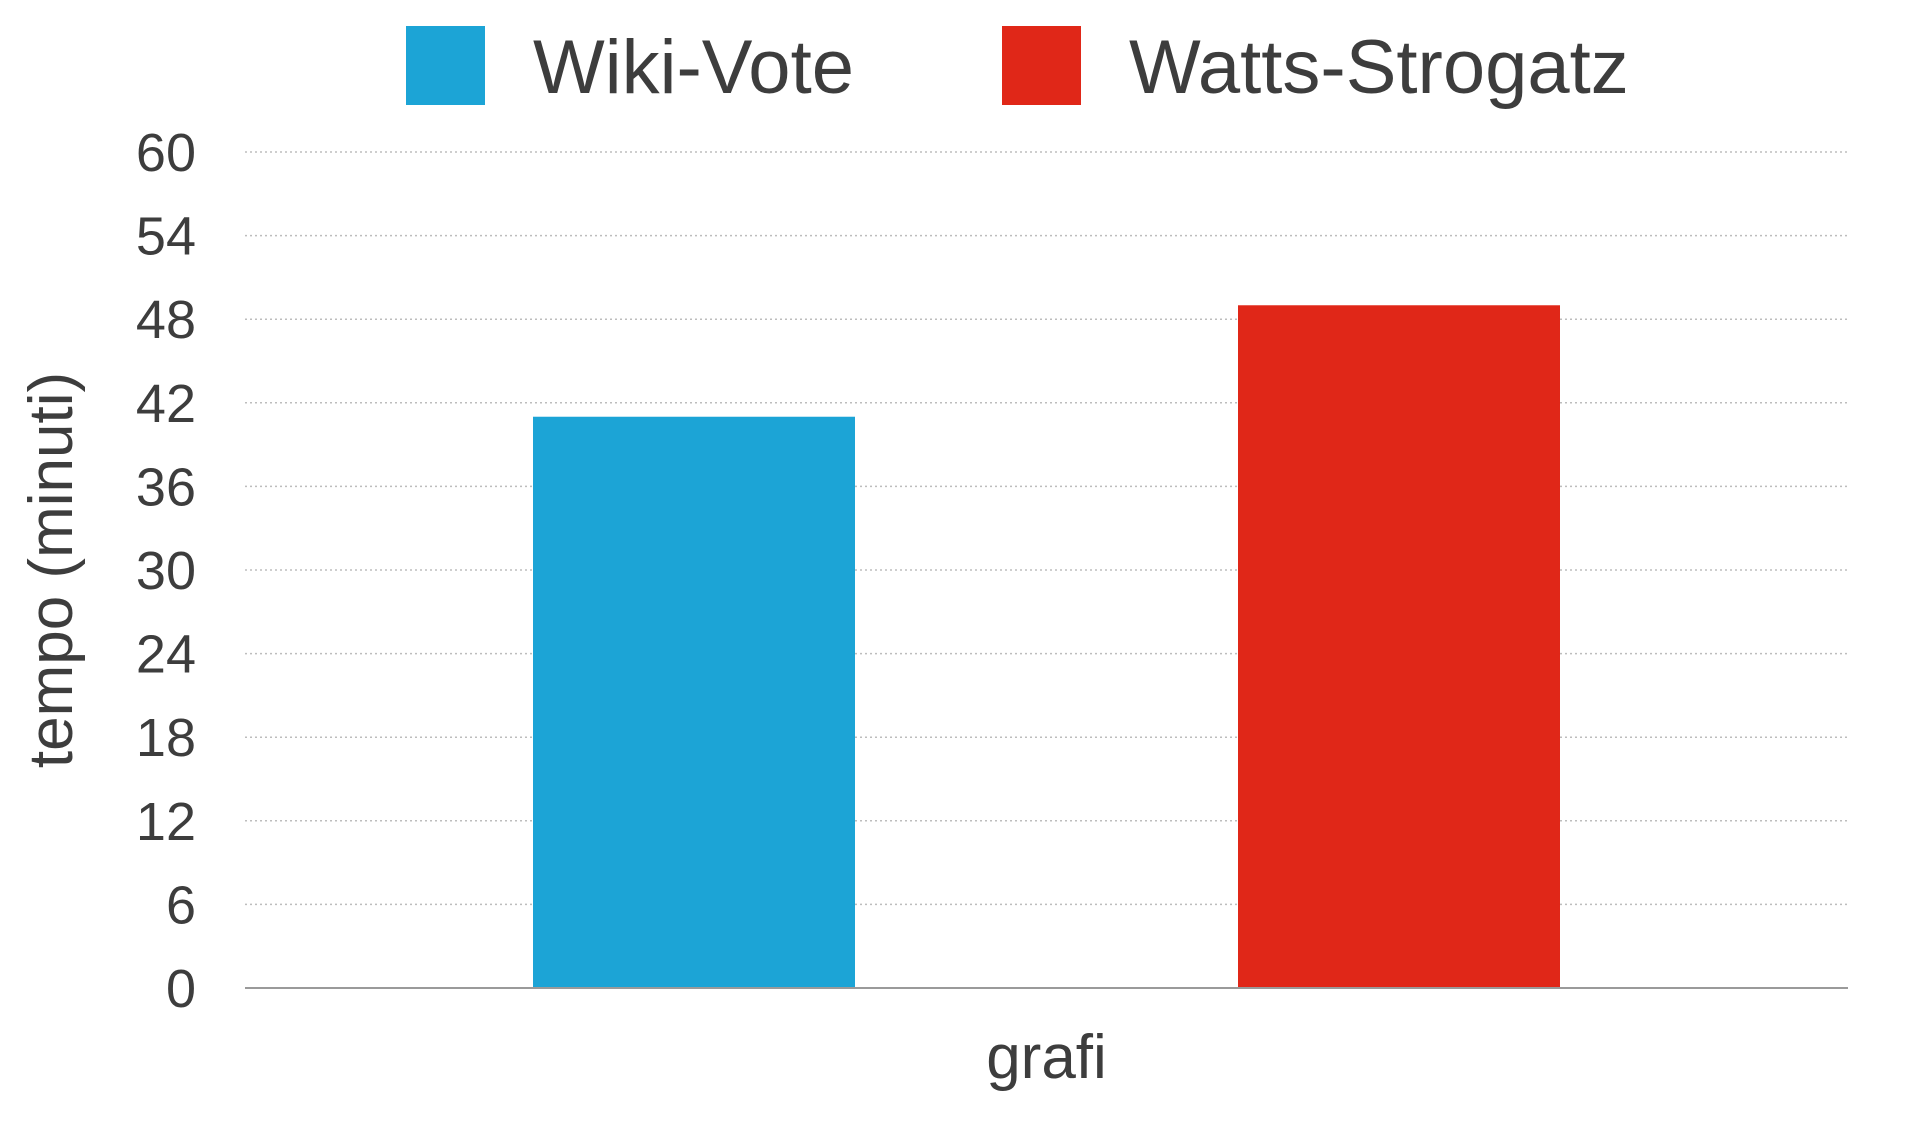 This screenshot has height=1123, width=1920. I want to click on bar-watts-strogatz, so click(1399, 646).